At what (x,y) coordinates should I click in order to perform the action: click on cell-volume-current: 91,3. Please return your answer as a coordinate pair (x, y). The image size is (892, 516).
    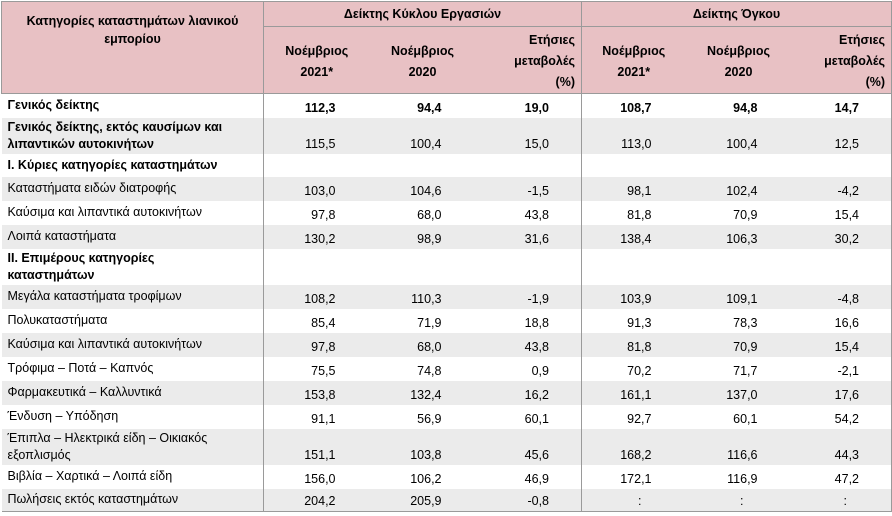
    Looking at the image, I should click on (633, 320).